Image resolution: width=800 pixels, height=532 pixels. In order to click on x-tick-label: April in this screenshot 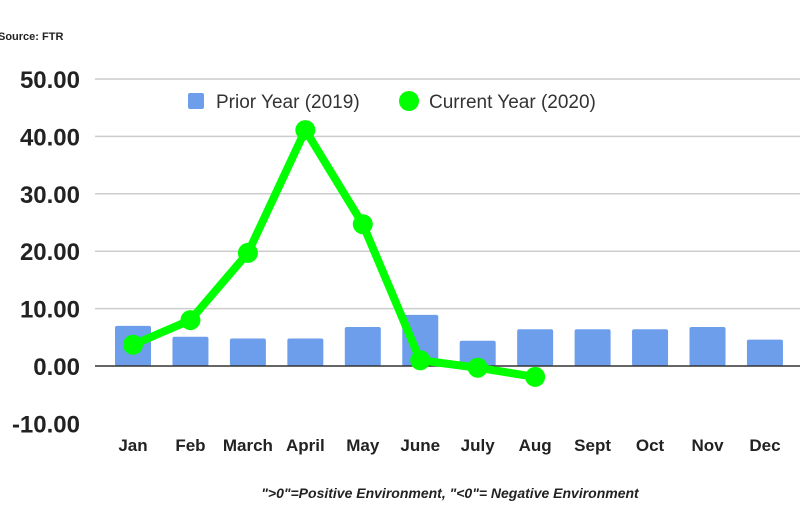, I will do `click(305, 445)`.